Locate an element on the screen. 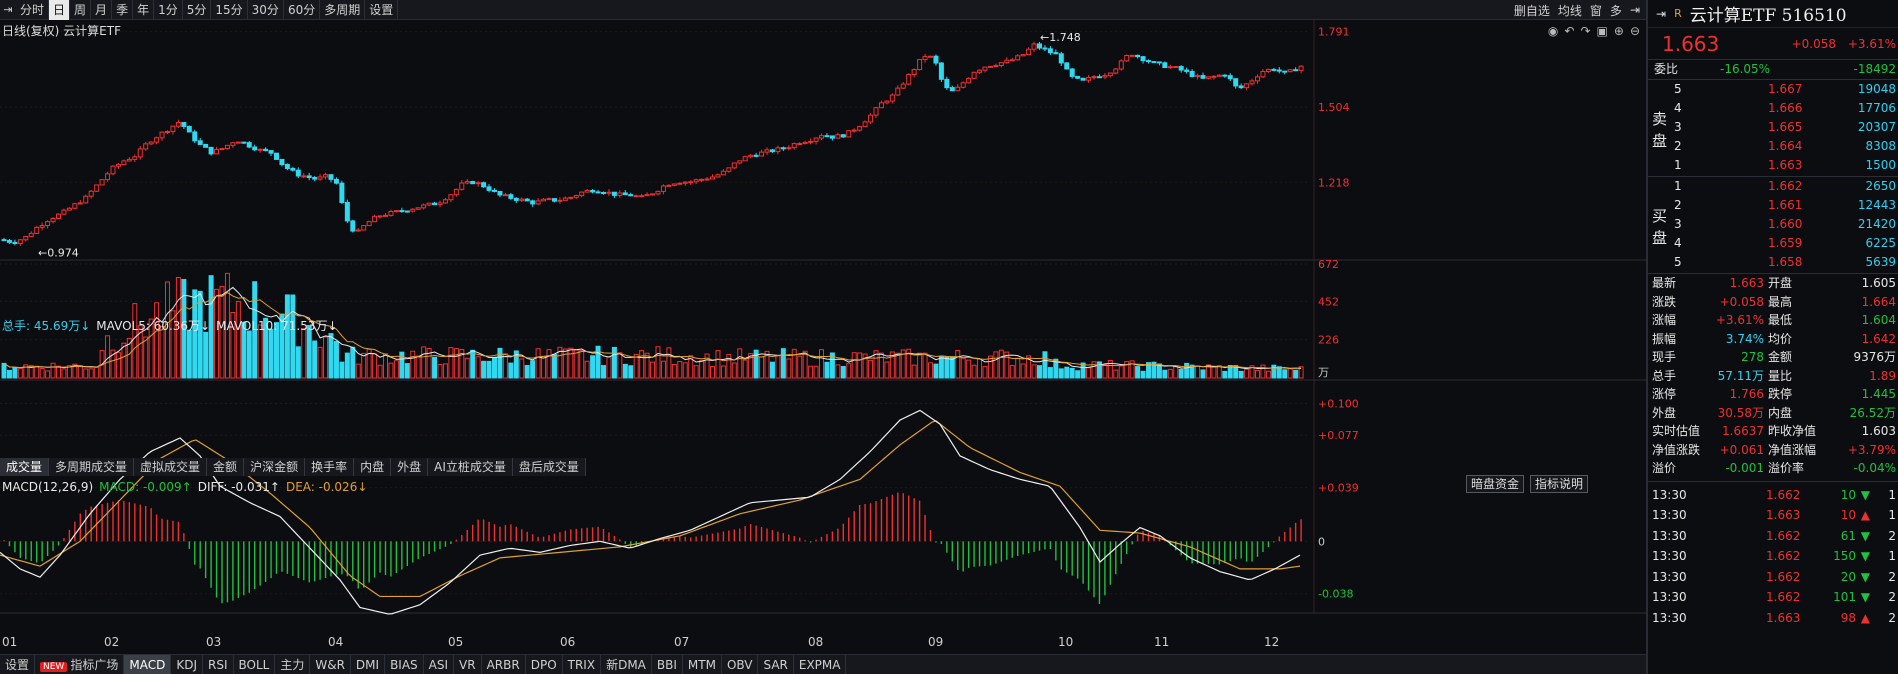 The image size is (1898, 674). indicator-tab-19: SAR is located at coordinates (776, 664).